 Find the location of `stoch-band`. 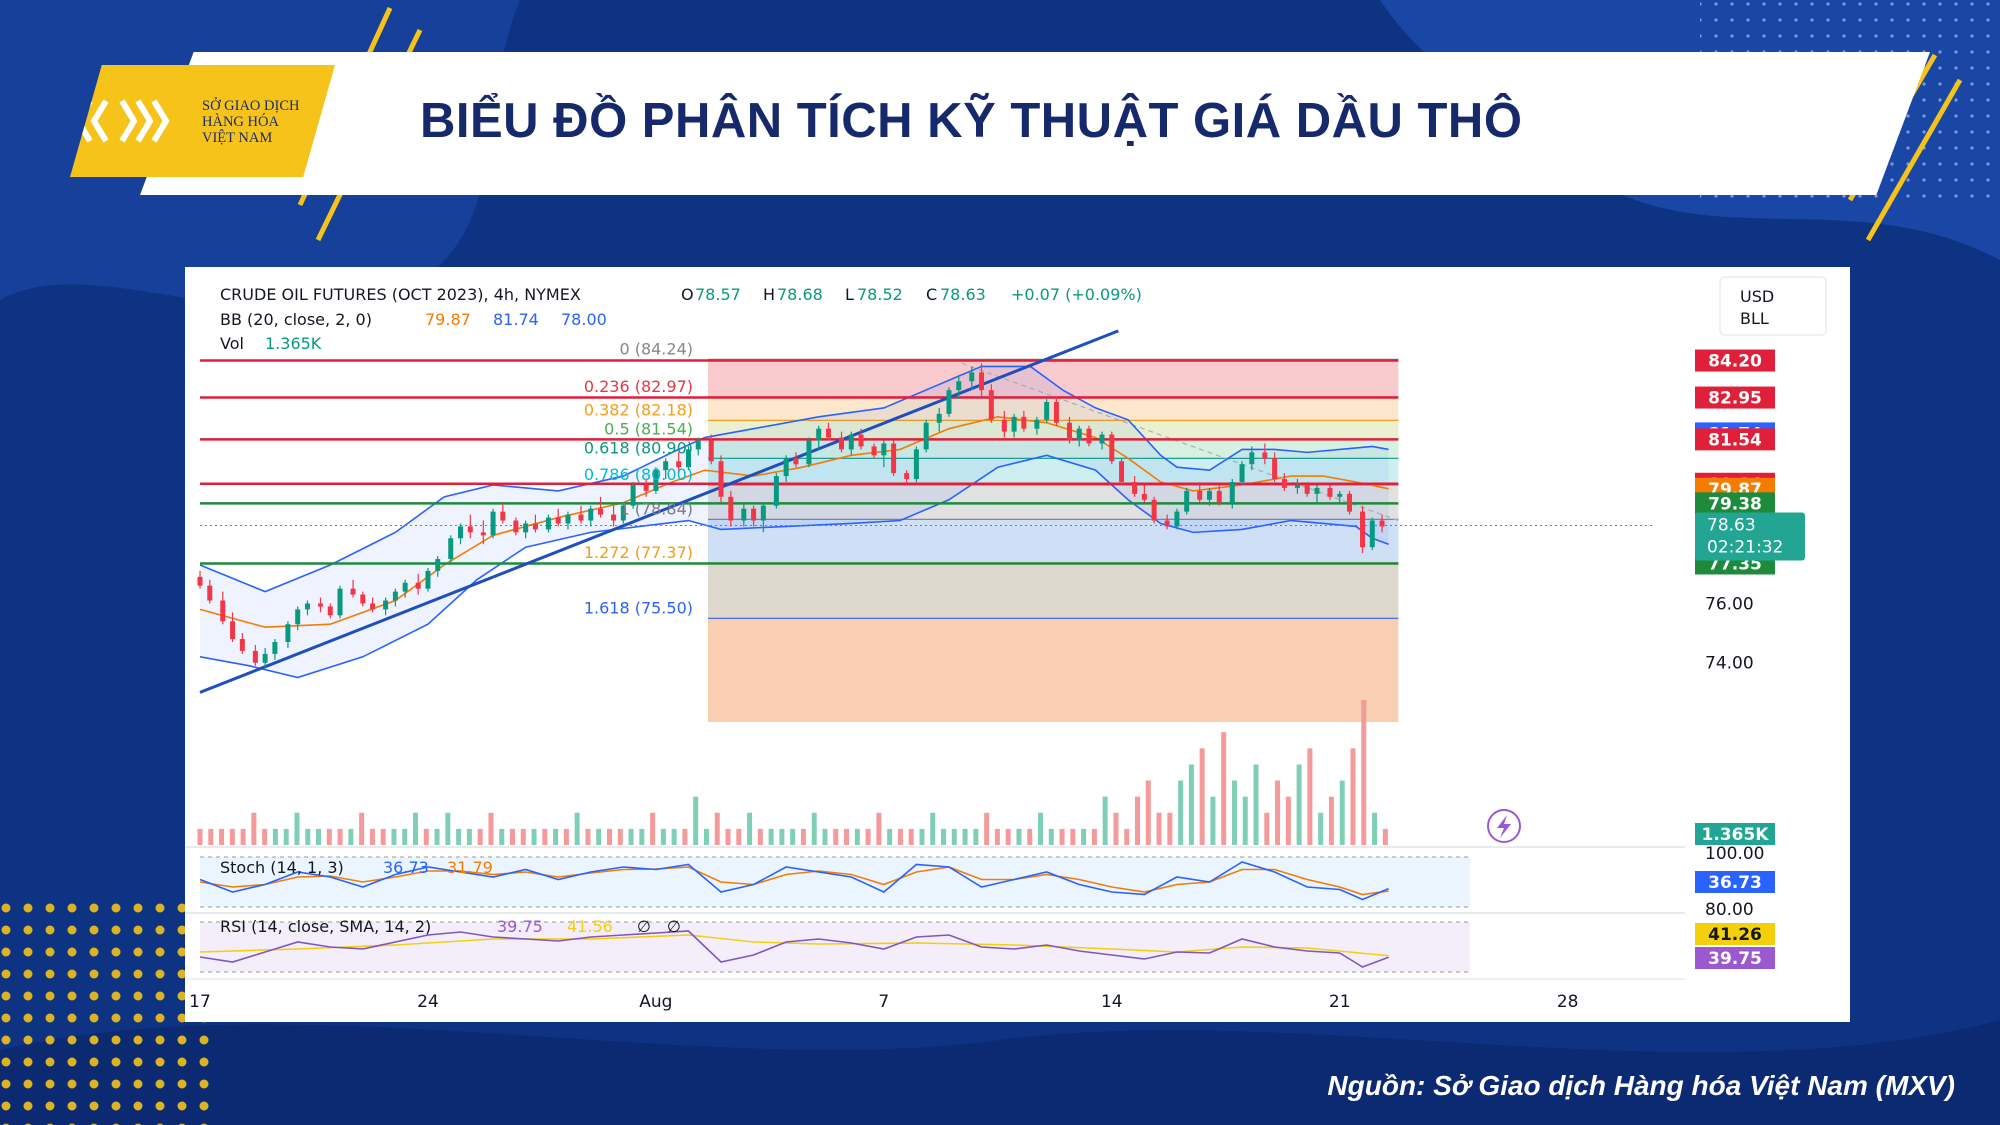

stoch-band is located at coordinates (835, 882).